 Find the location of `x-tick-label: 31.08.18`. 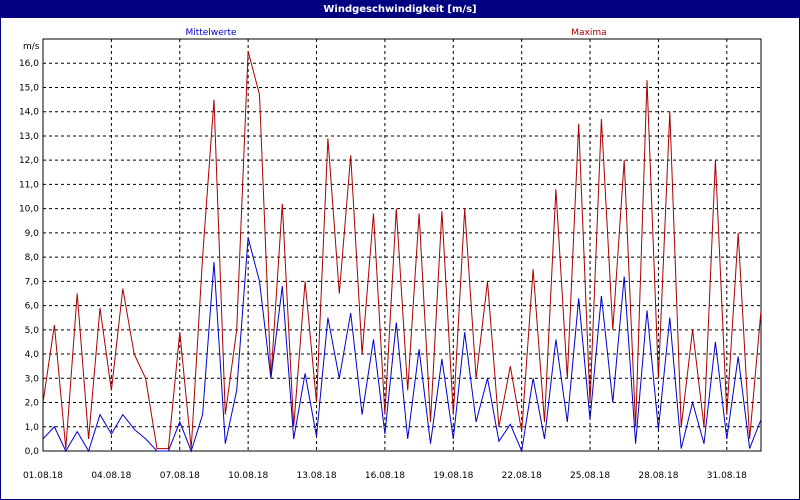

x-tick-label: 31.08.18 is located at coordinates (727, 476).